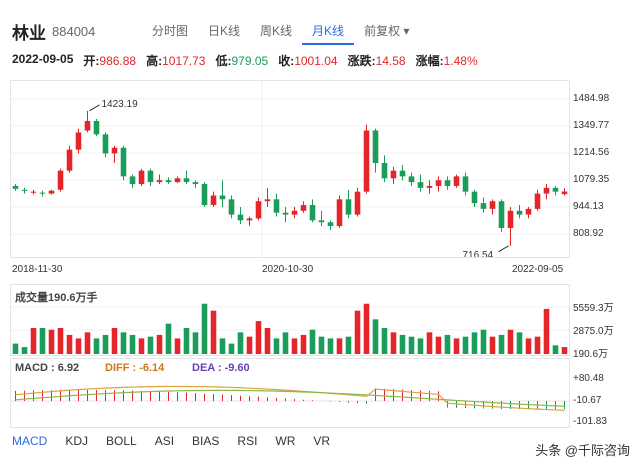 The width and height of the screenshot is (640, 473). I want to click on volume-label: 成交量190.6万手, so click(56, 298).